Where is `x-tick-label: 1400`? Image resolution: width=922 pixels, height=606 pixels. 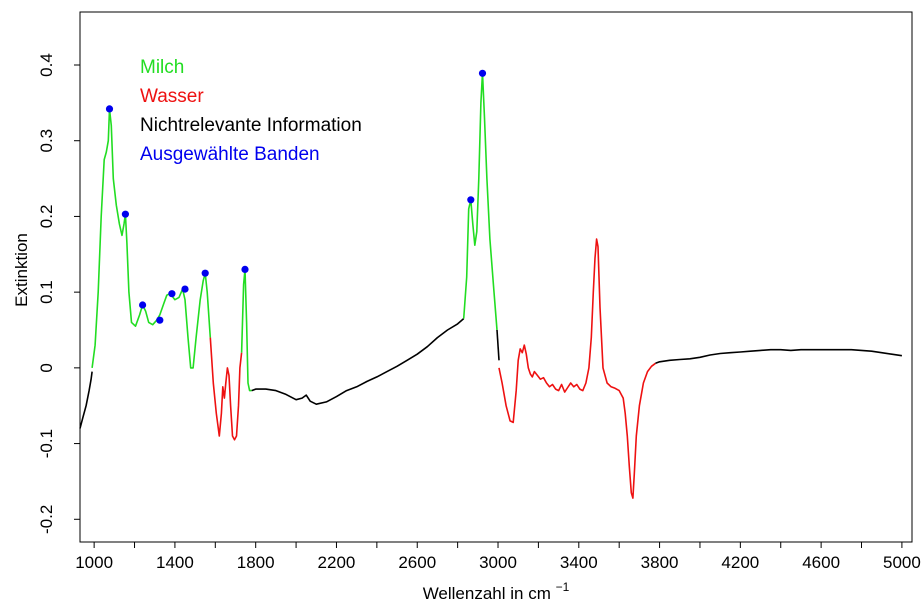 x-tick-label: 1400 is located at coordinates (175, 562).